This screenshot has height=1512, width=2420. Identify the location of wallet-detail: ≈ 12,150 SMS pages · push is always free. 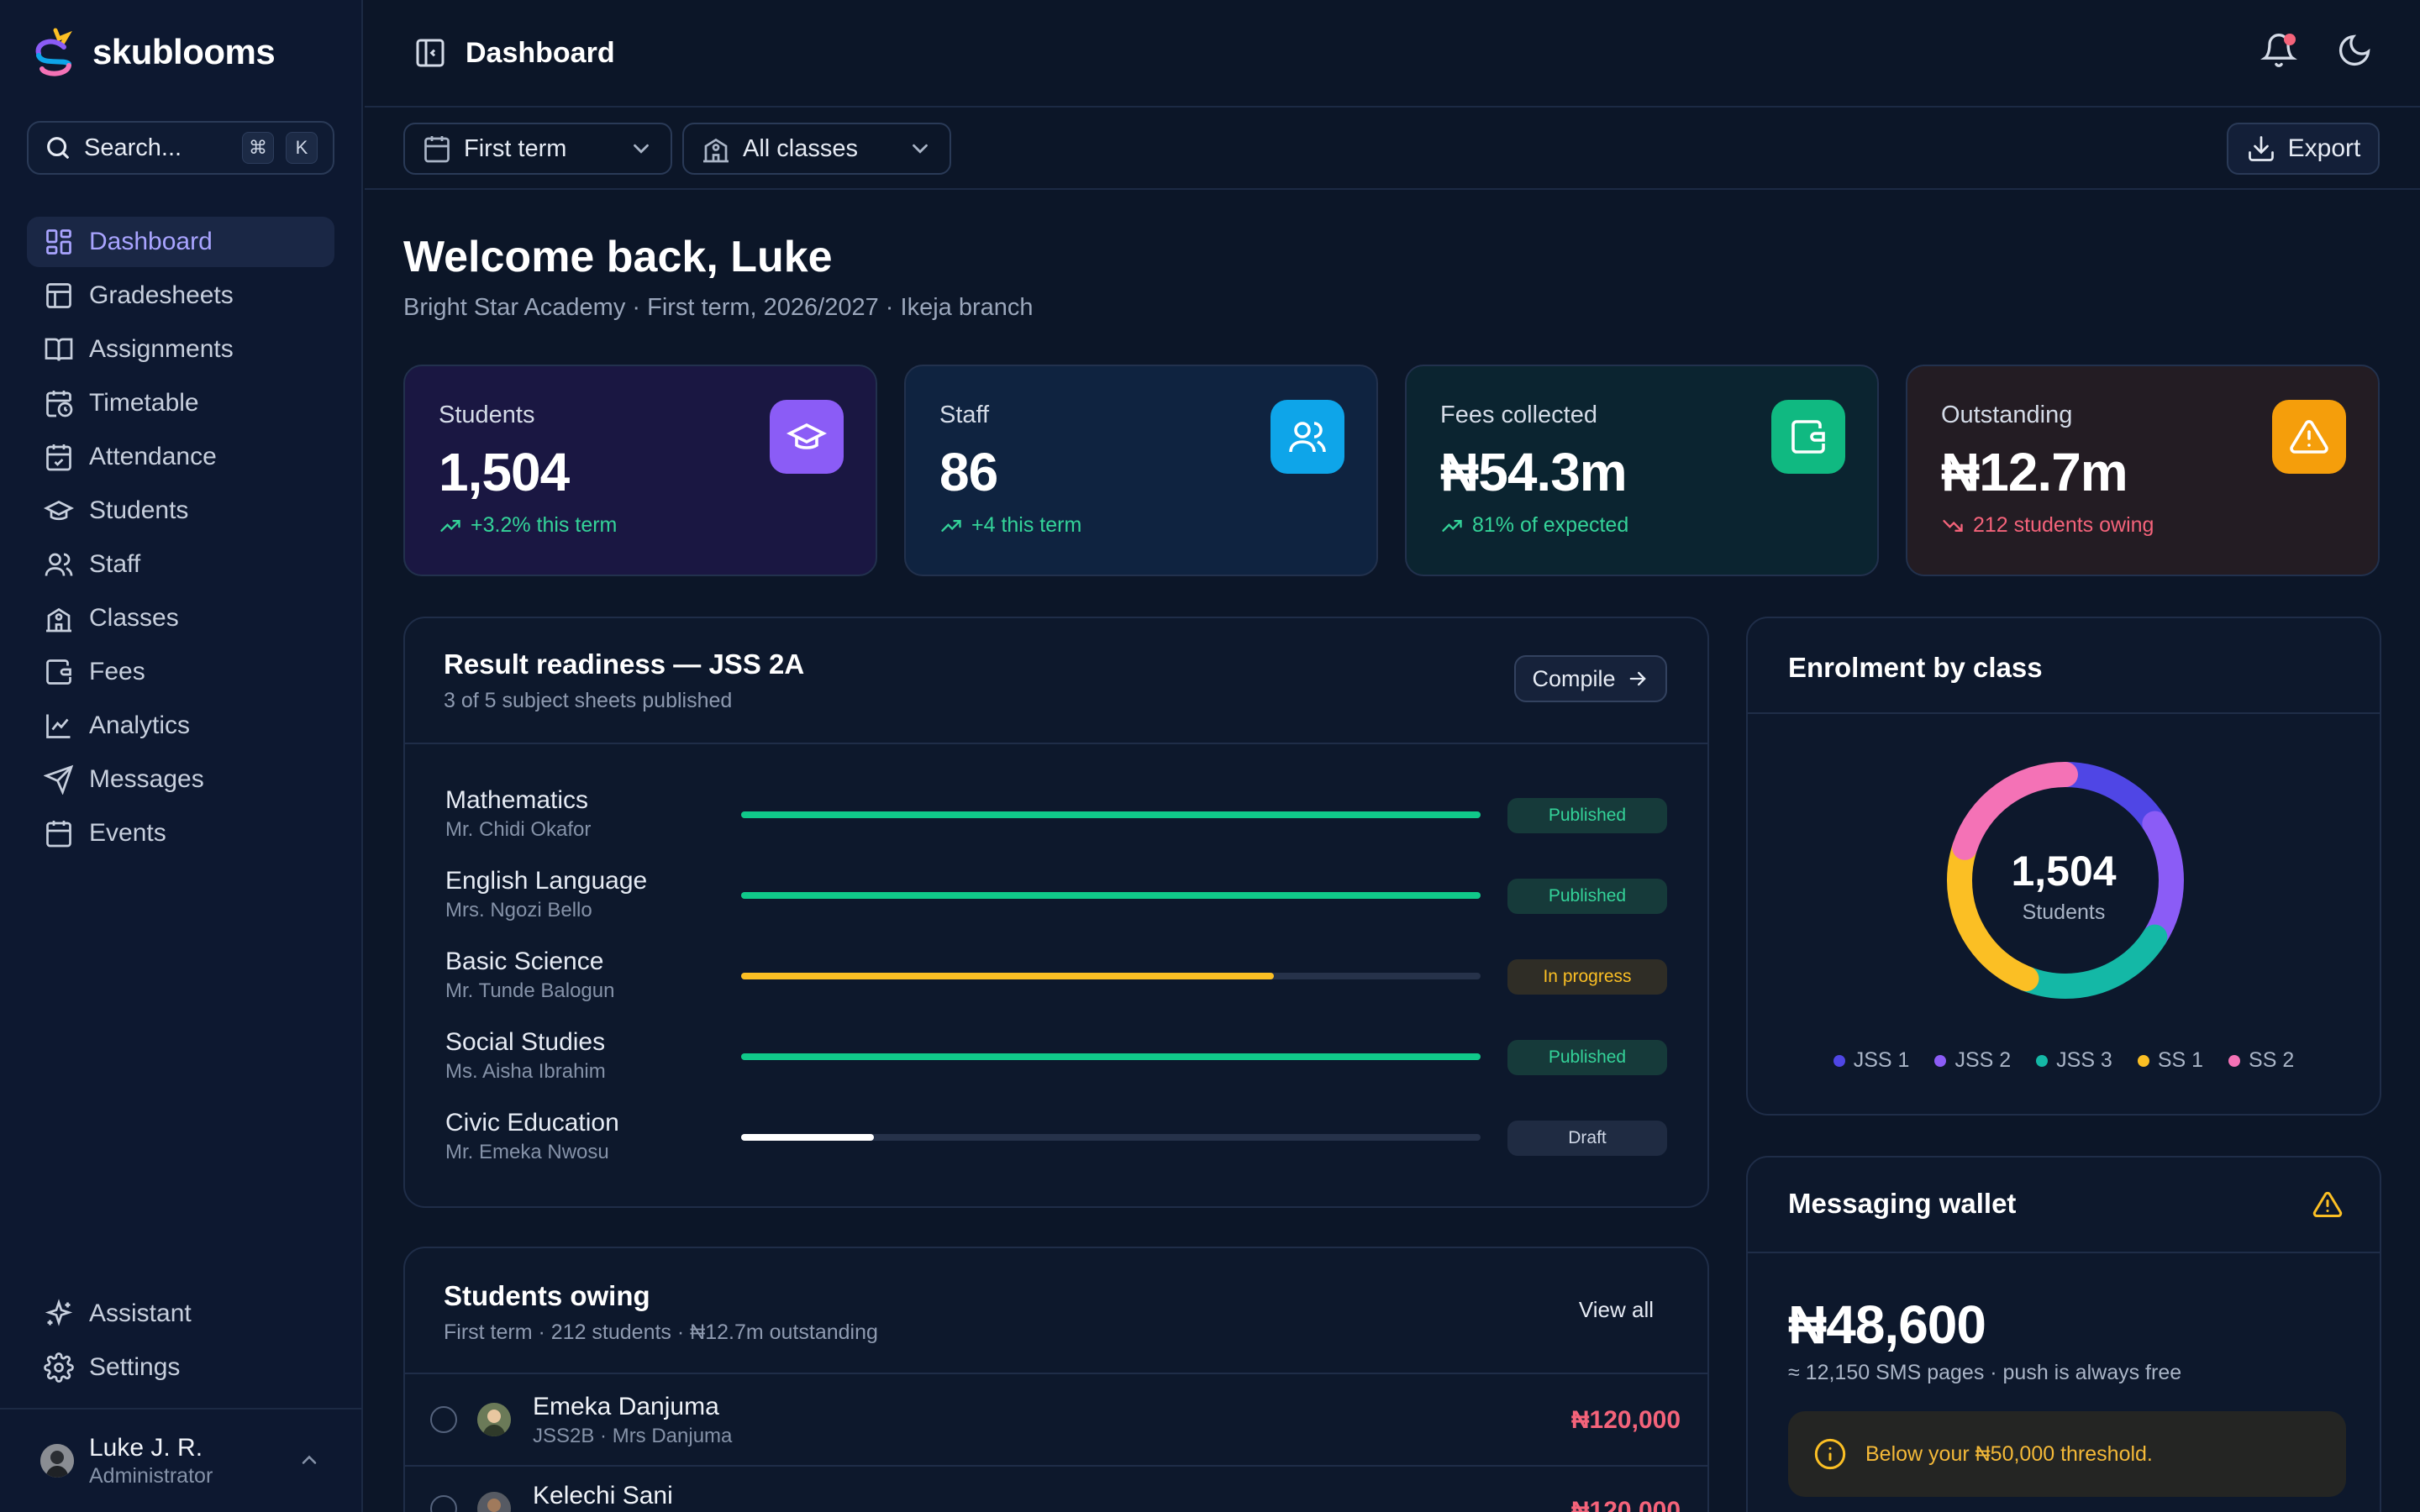
(1985, 1372).